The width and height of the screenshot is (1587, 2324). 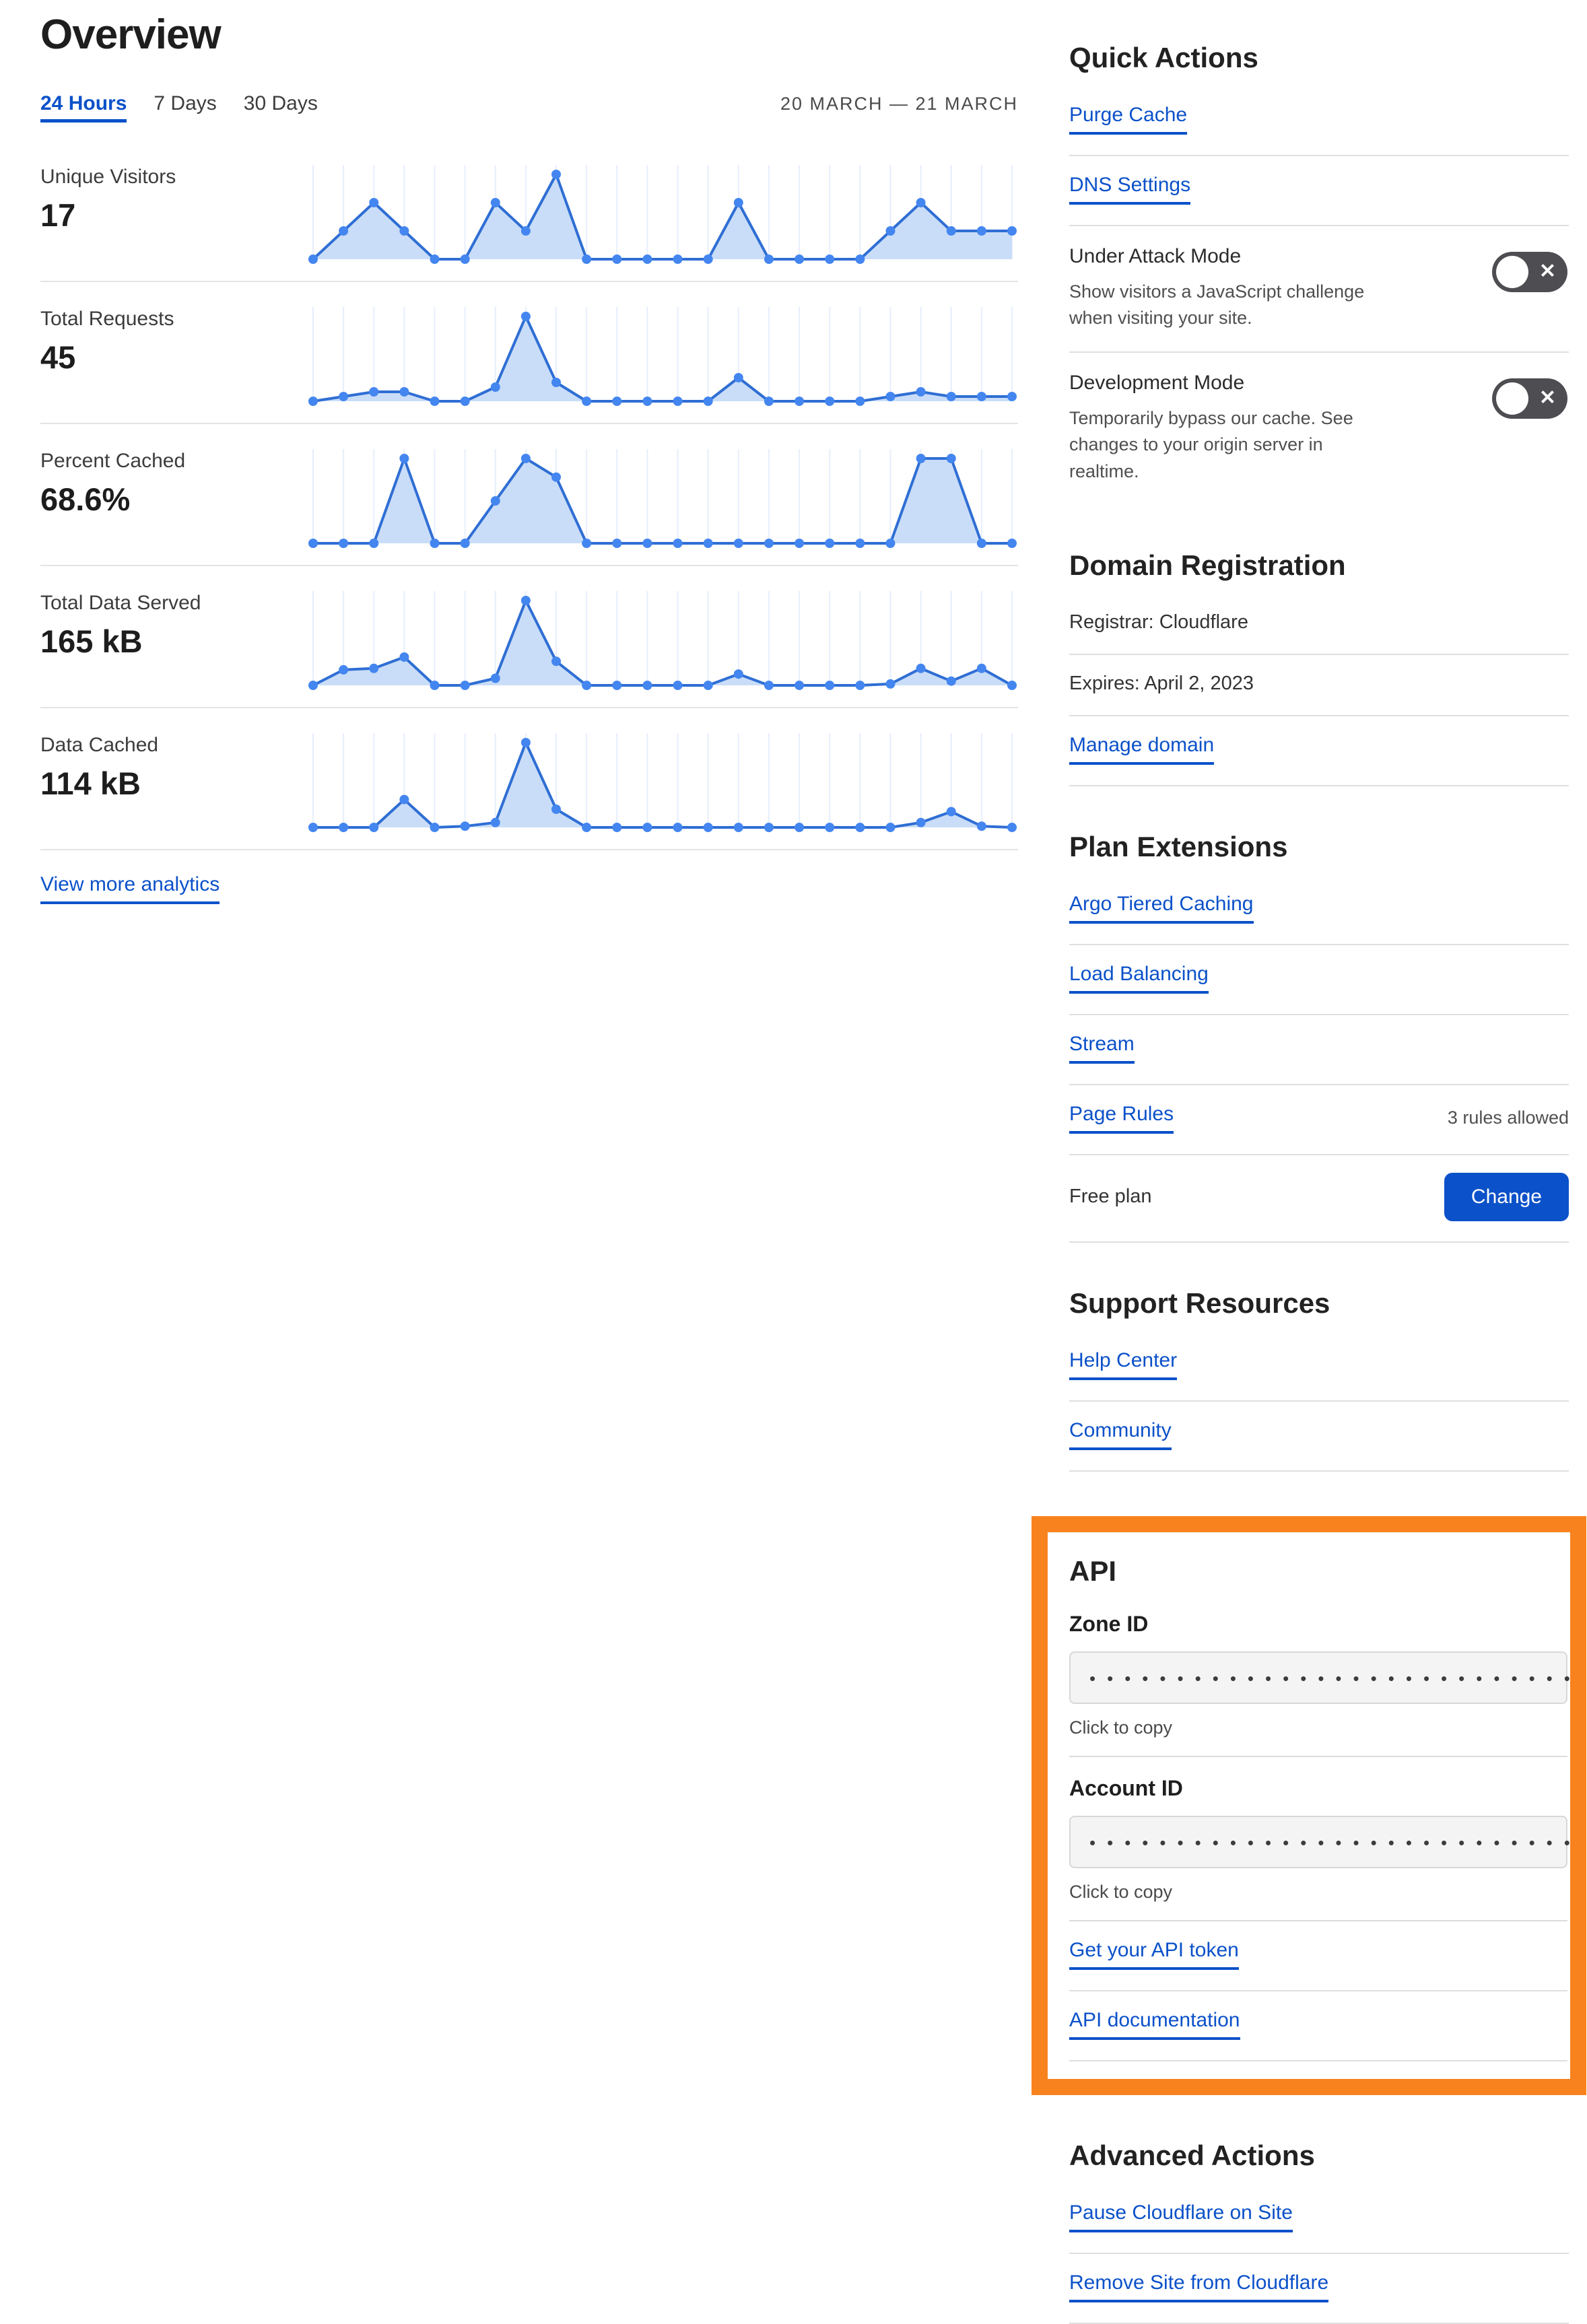 I want to click on metric-value: 165 kB, so click(x=91, y=641).